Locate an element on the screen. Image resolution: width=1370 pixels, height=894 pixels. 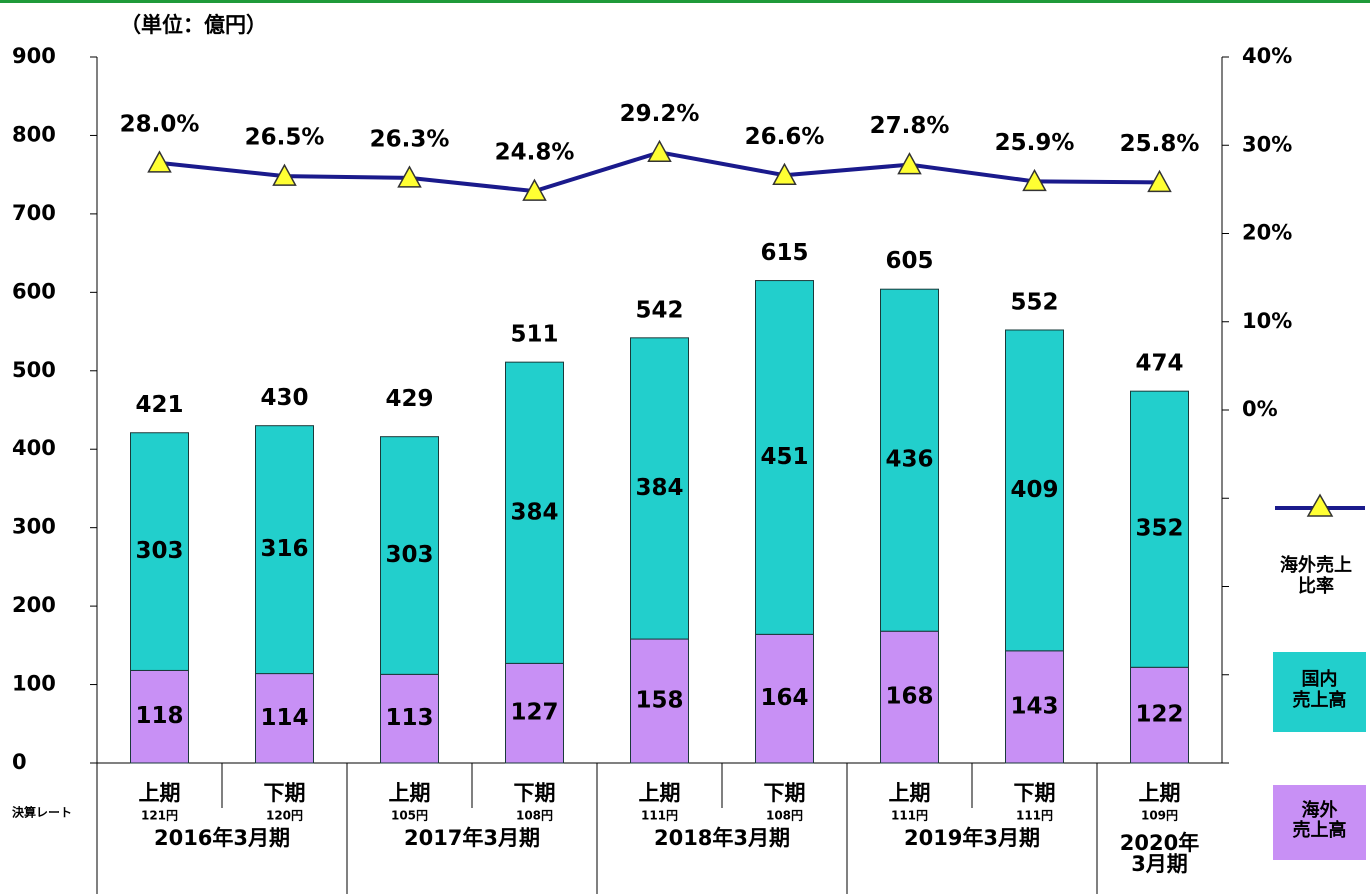
y2-tick-label: 20% is located at coordinates (1267, 233).